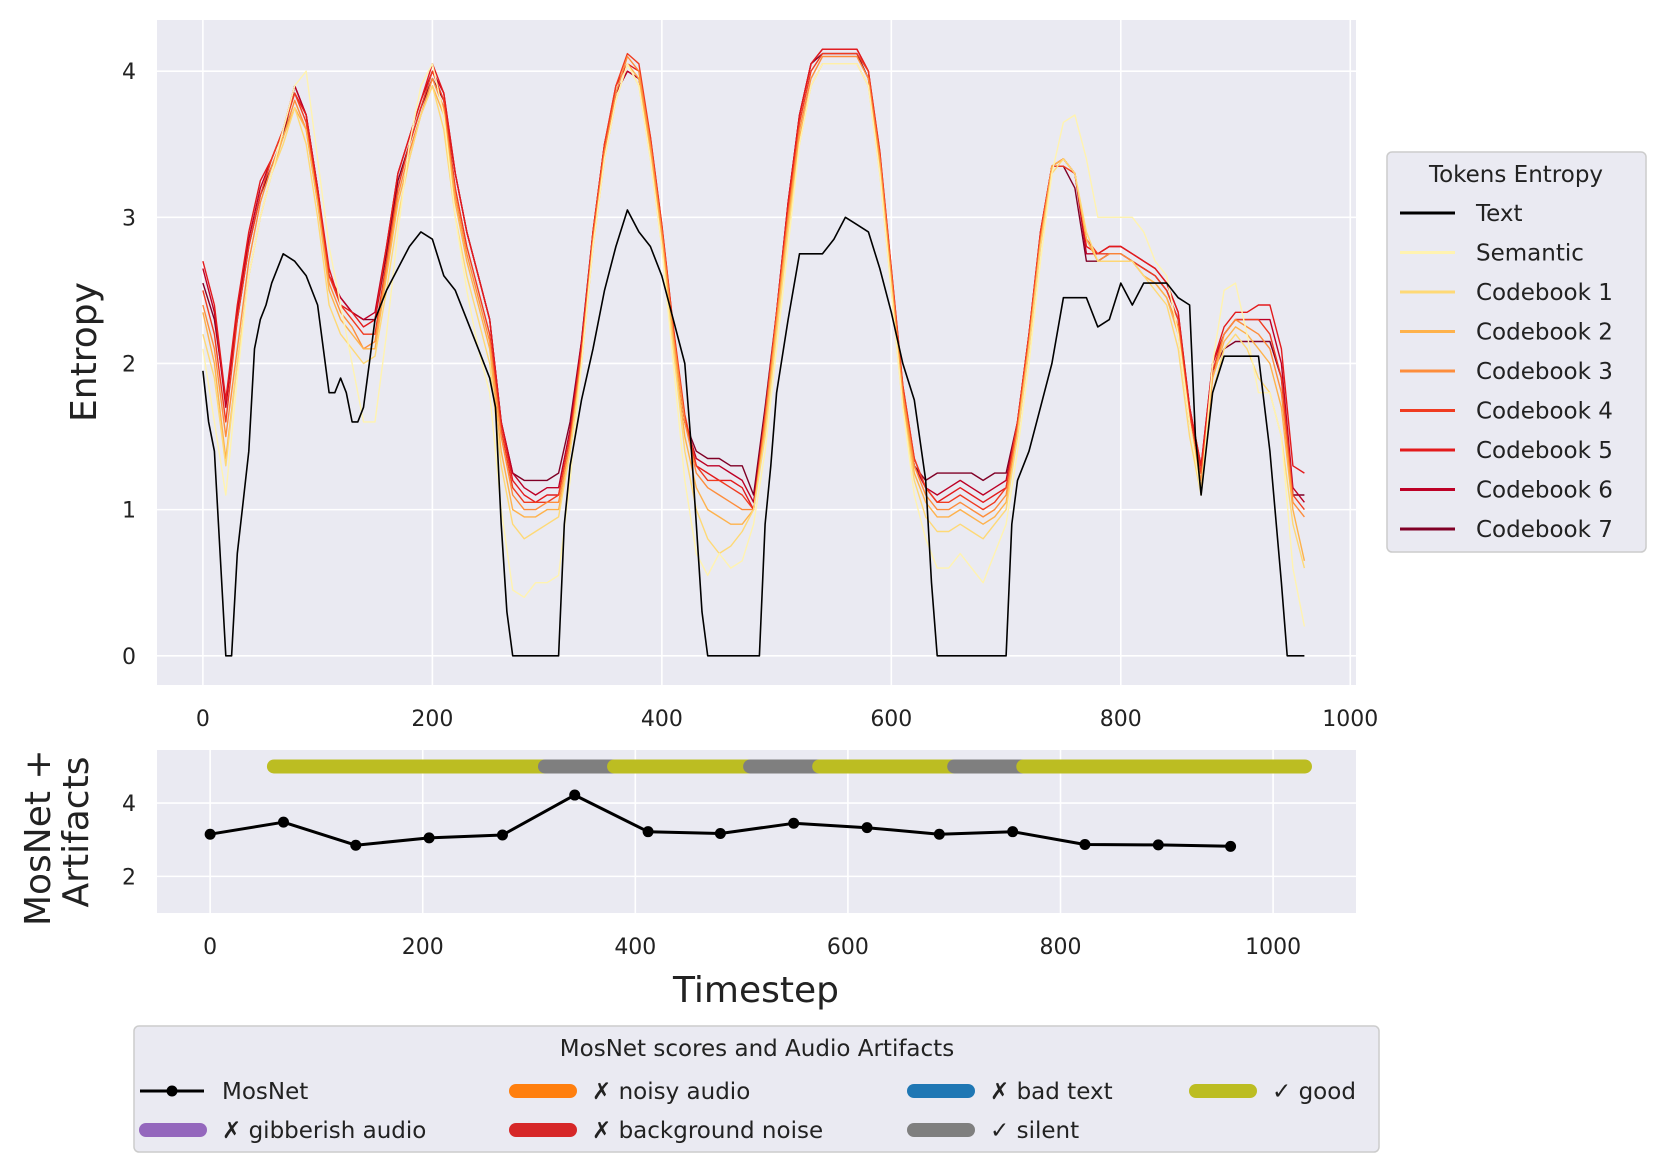 Image resolution: width=1661 pixels, height=1169 pixels. Describe the element at coordinates (1544, 293) in the screenshot. I see `legend-label-codebook-1: Codebook 1` at that location.